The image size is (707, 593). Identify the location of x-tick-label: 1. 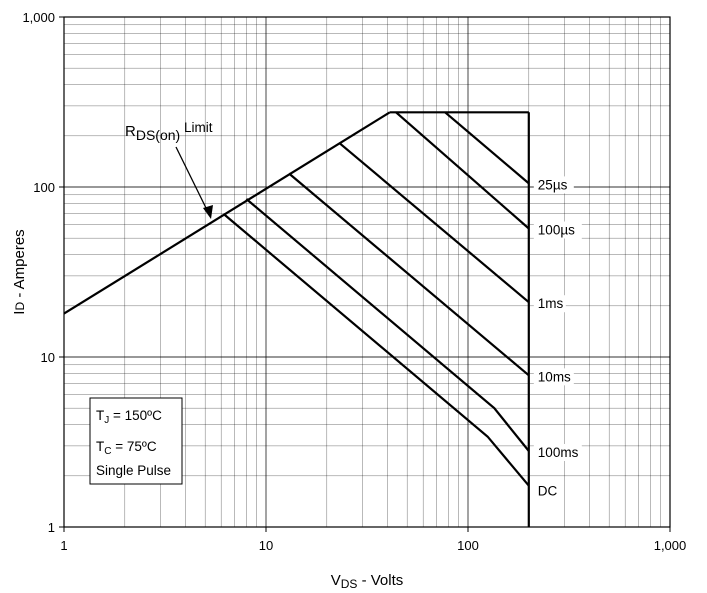
(63, 545).